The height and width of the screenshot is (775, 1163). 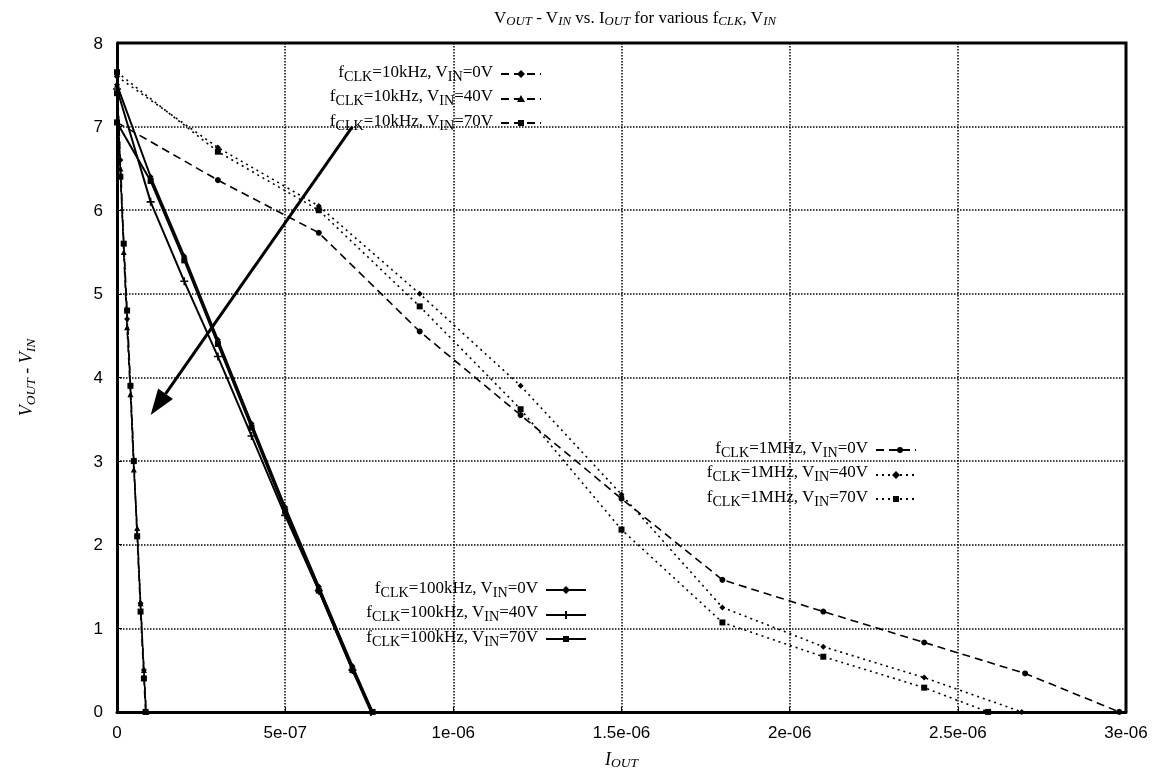 What do you see at coordinates (285, 732) in the screenshot?
I see `x-tick-label: 5e-07` at bounding box center [285, 732].